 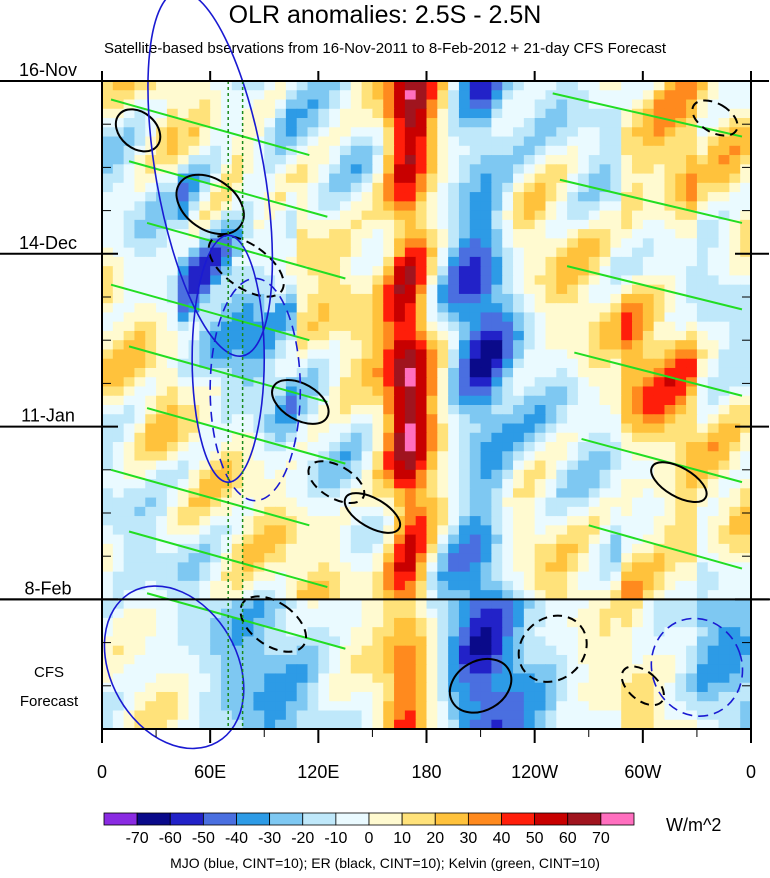 I want to click on mjo-contour, so click(x=228, y=358).